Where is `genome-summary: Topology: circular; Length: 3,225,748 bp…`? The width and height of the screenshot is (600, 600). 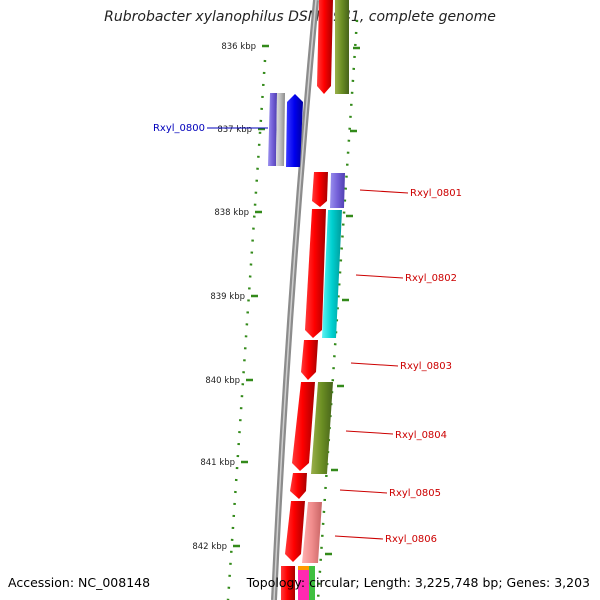 genome-summary: Topology: circular; Length: 3,225,748 bp… is located at coordinates (418, 582).